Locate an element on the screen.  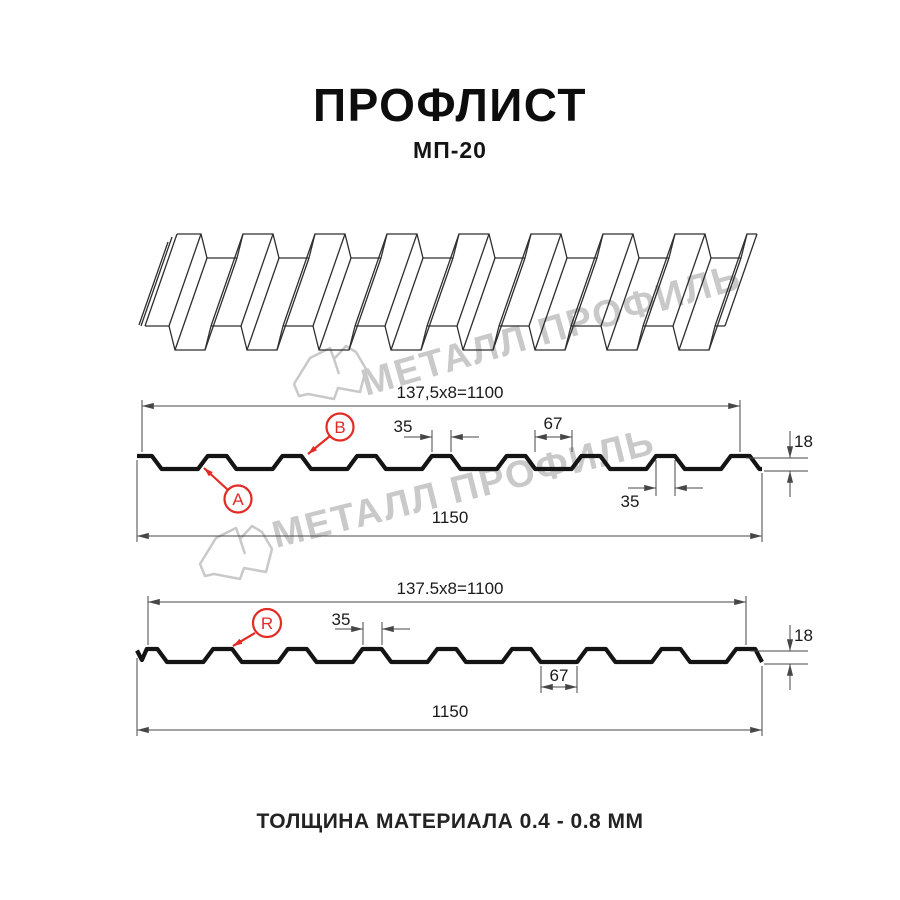
profile-3d-view is located at coordinates (448, 292).